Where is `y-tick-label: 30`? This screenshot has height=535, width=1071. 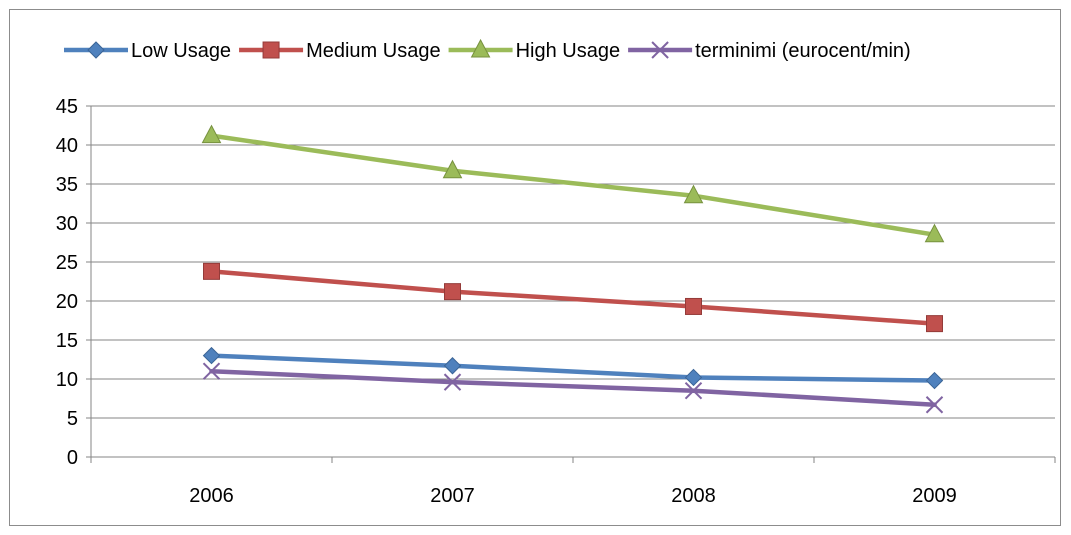 y-tick-label: 30 is located at coordinates (67, 224).